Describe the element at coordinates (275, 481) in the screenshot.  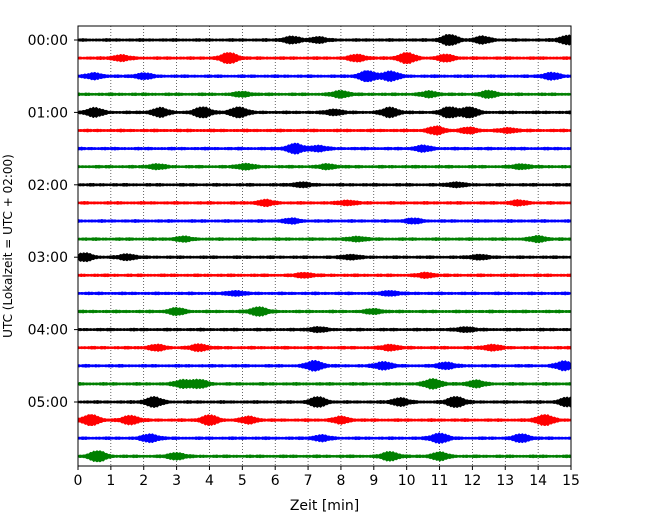
I see `x-tick-label: 6` at that location.